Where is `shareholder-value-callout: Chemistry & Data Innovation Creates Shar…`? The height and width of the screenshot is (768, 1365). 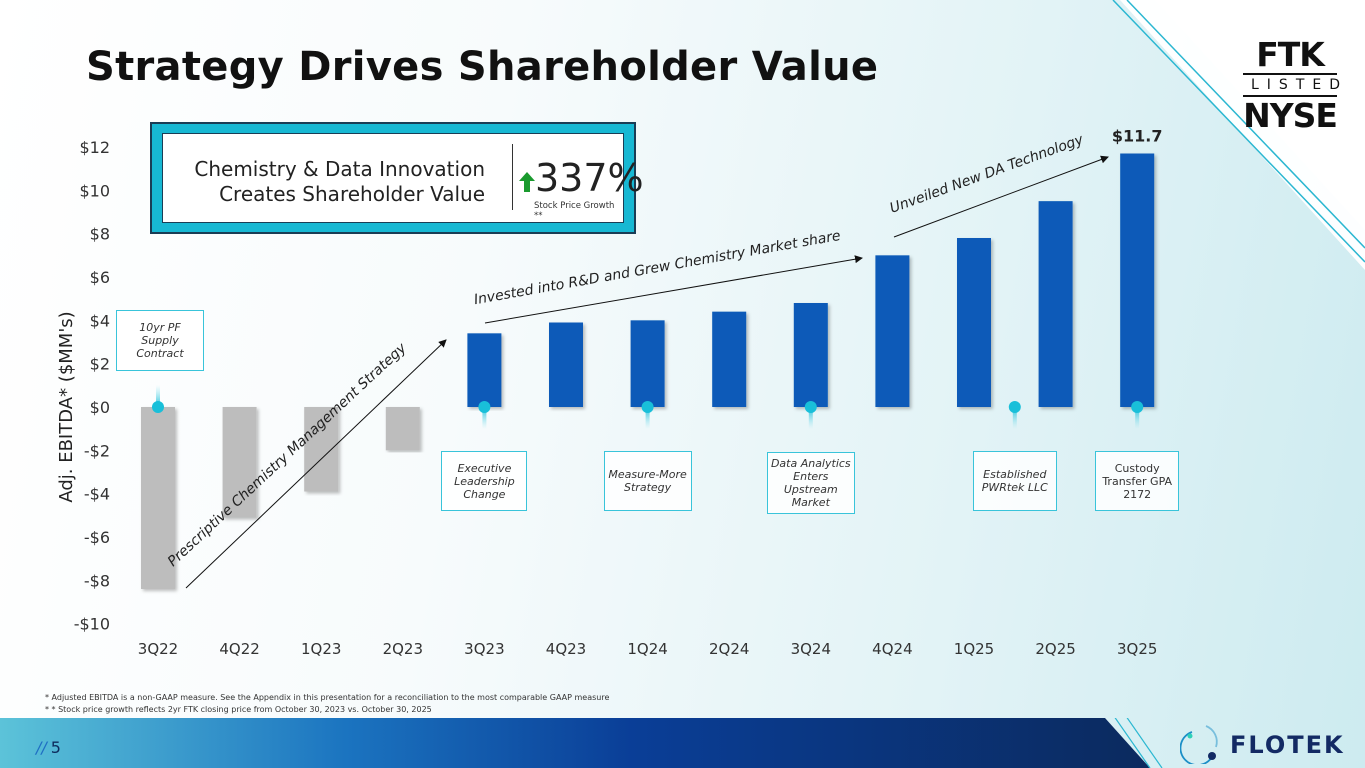 shareholder-value-callout: Chemistry & Data Innovation Creates Shar… is located at coordinates (397, 178).